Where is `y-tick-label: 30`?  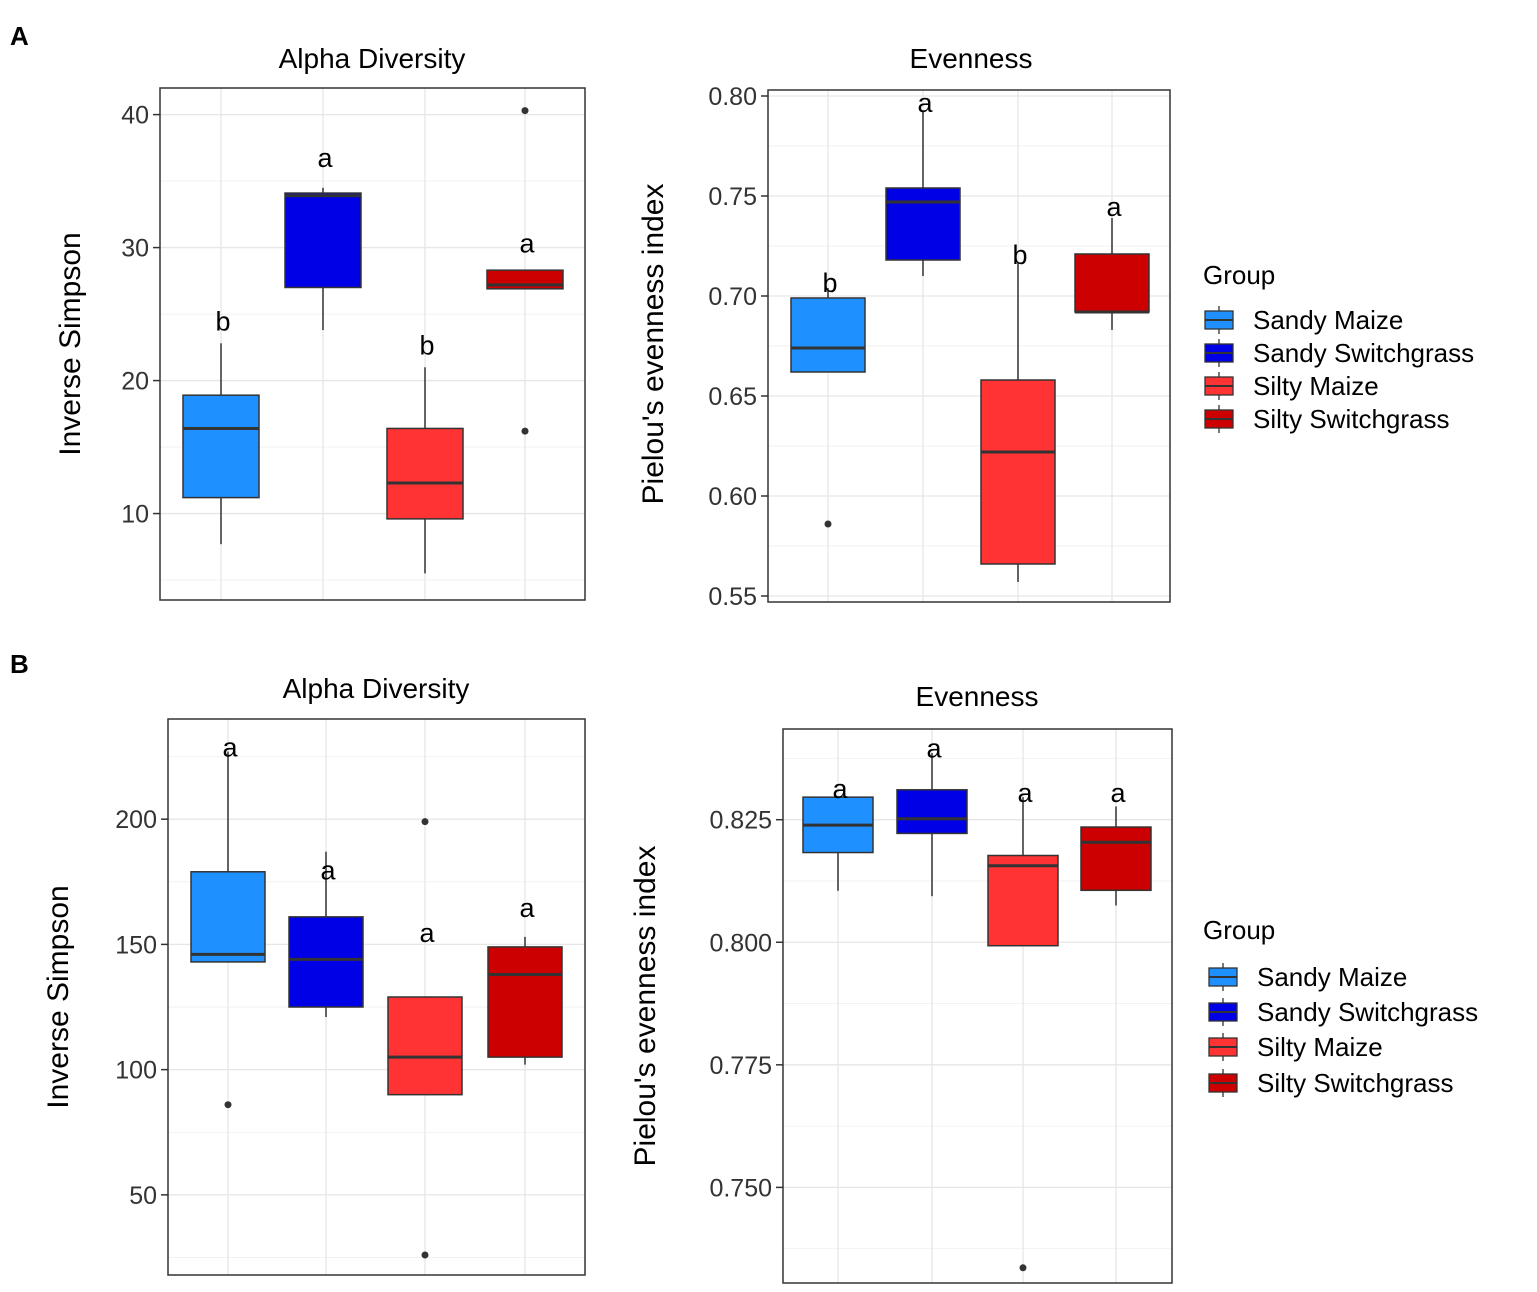 y-tick-label: 30 is located at coordinates (135, 249).